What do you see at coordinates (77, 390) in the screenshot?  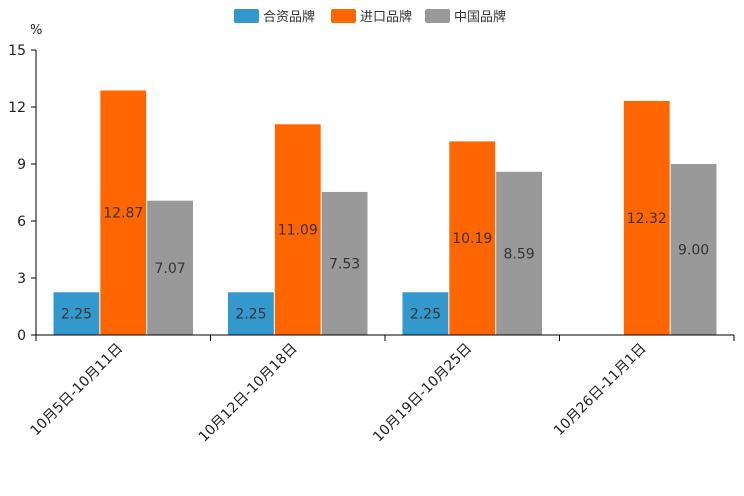 I see `x-tick-label: 10月5日-10月11日` at bounding box center [77, 390].